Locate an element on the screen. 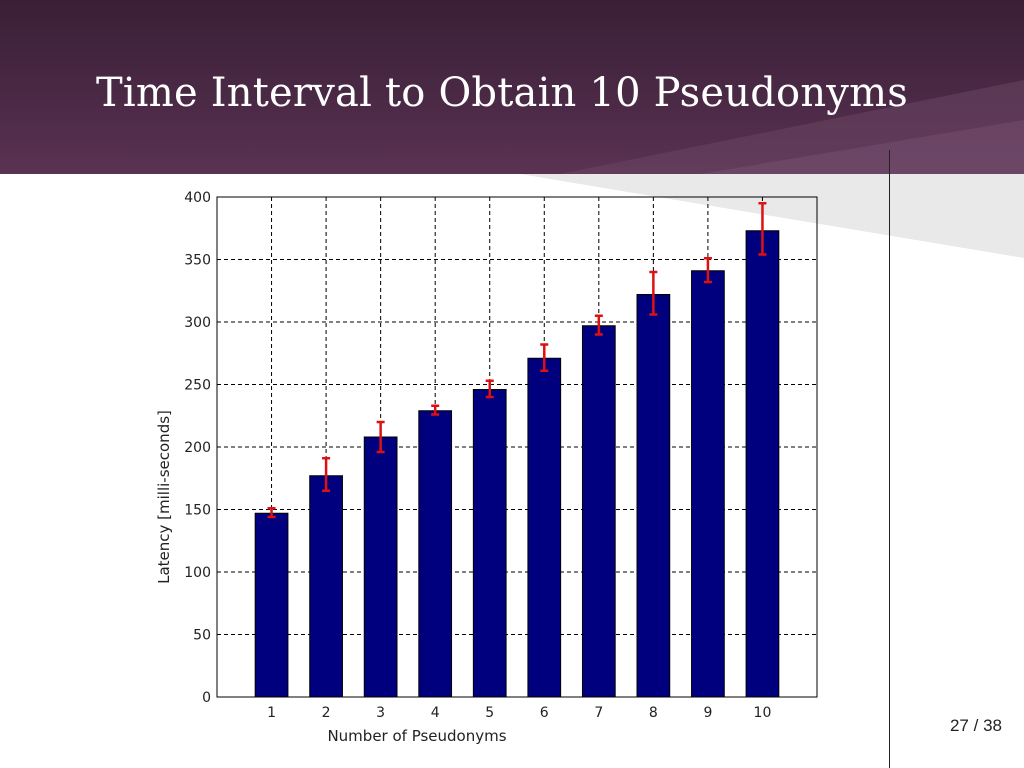  page-current: 27 is located at coordinates (959, 725).